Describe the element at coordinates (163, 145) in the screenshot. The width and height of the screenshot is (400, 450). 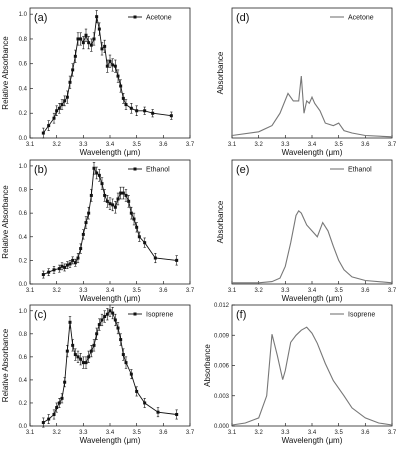
I see `panel-a-x-tick-label: 3.6` at that location.